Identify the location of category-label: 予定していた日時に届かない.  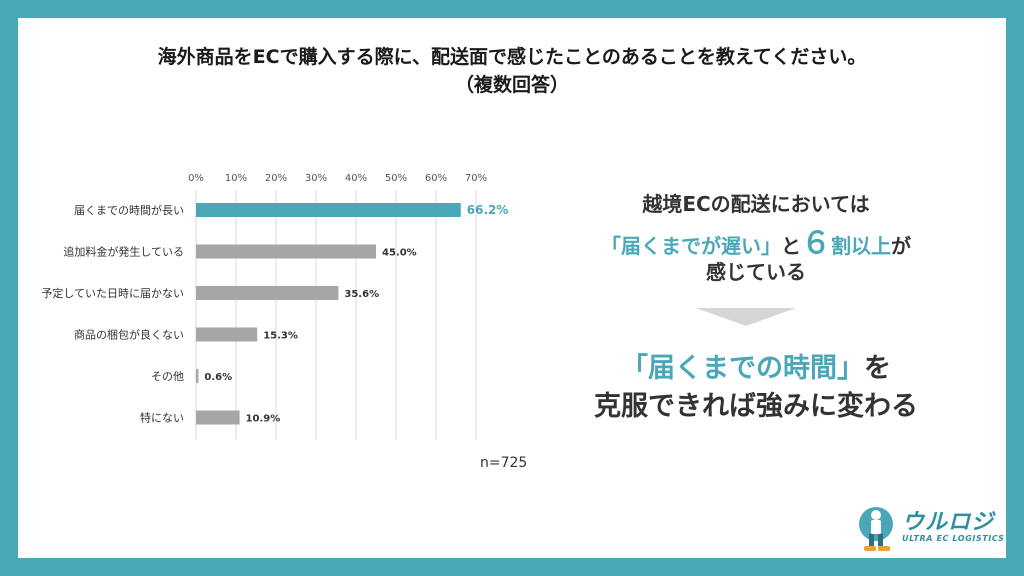
(112, 293).